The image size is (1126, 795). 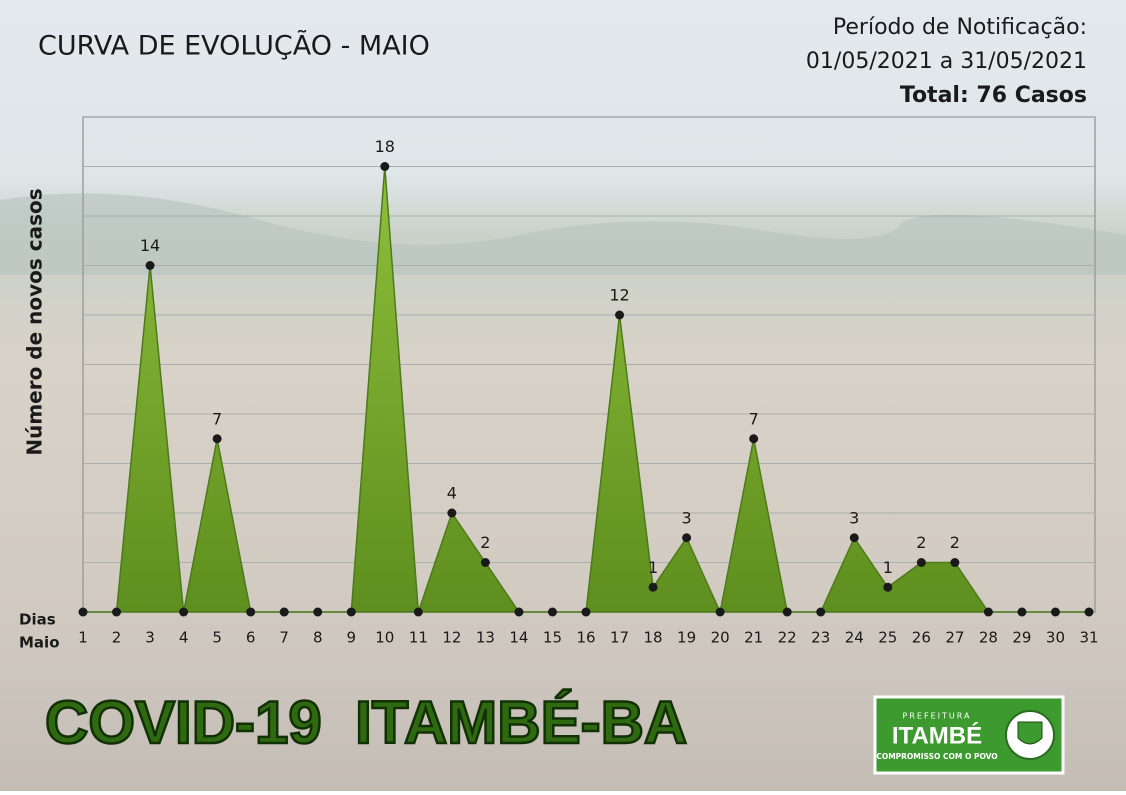 What do you see at coordinates (83, 638) in the screenshot?
I see `x-tick-label: 1` at bounding box center [83, 638].